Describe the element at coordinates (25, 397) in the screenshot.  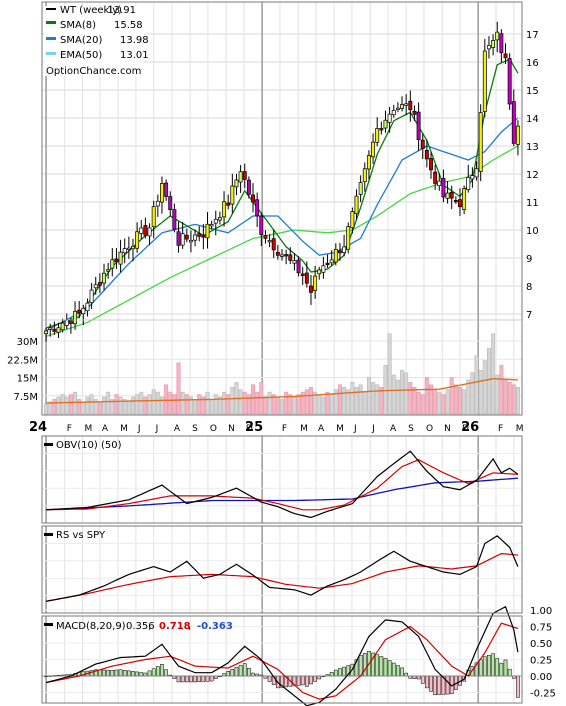
I see `volume-tick-label: 7.5M` at that location.